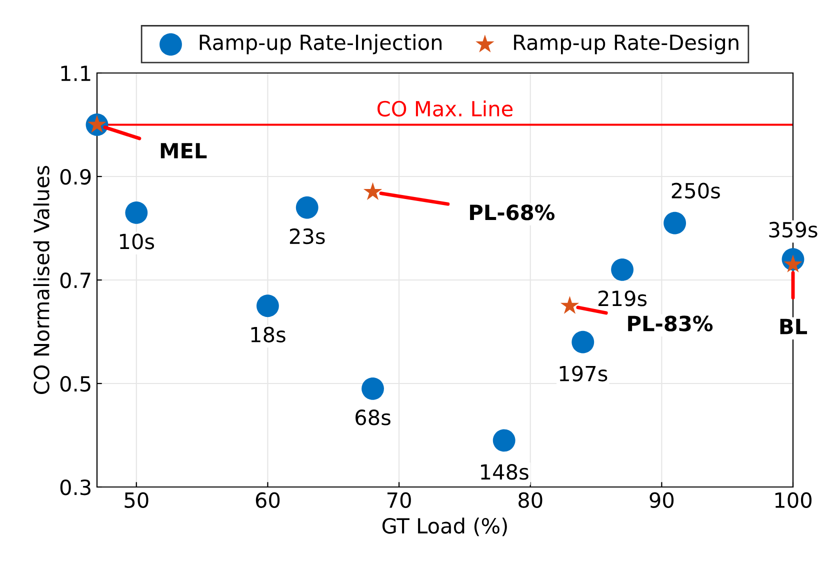 The image size is (823, 566). What do you see at coordinates (793, 230) in the screenshot?
I see `annotation: 359s` at bounding box center [793, 230].